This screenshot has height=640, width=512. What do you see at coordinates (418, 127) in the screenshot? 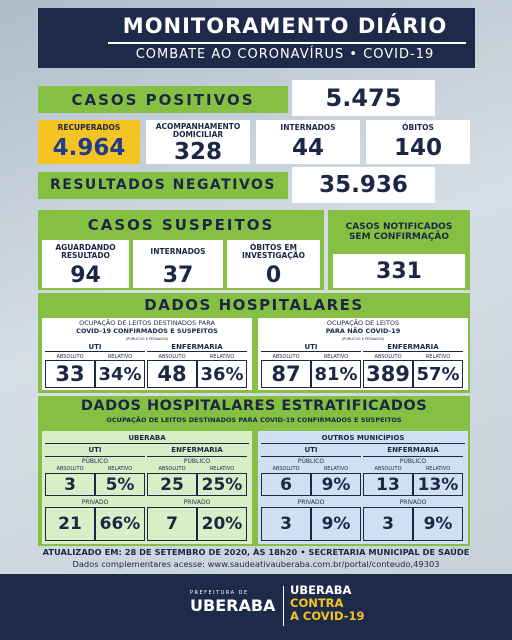
I see `stat-label: ÓBITOS` at bounding box center [418, 127].